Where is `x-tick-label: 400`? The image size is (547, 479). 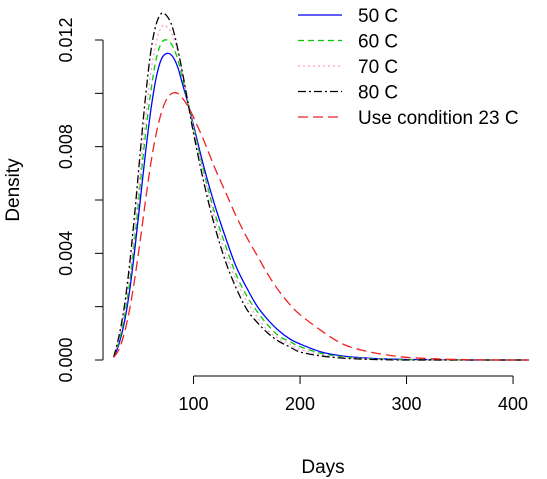 x-tick-label: 400 is located at coordinates (513, 404).